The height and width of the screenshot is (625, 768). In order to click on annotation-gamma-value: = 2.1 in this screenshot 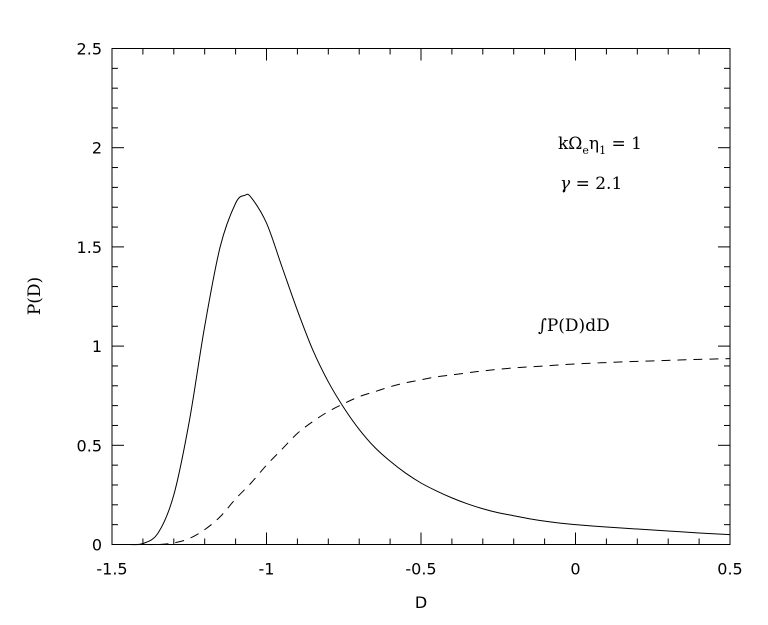, I will do `click(596, 184)`.